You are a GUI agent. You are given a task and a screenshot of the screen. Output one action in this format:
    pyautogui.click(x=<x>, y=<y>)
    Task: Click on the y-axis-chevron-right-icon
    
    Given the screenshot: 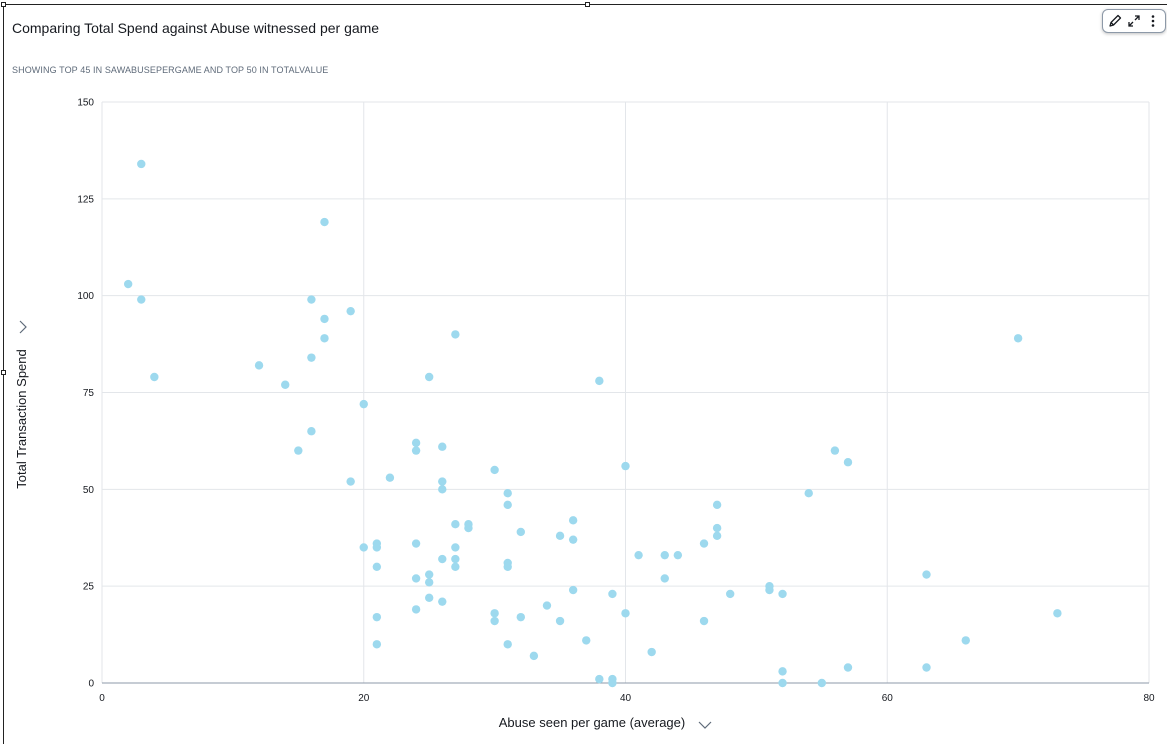 What is the action you would take?
    pyautogui.click(x=23, y=327)
    